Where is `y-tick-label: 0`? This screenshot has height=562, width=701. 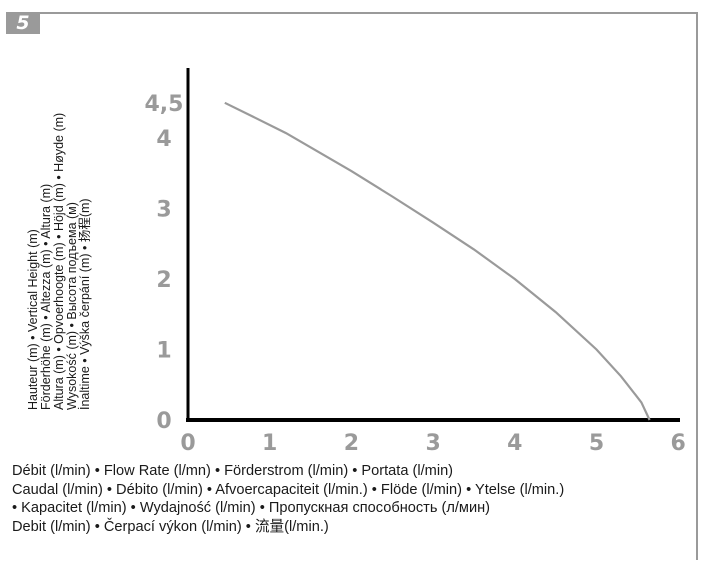
y-tick-label: 0 is located at coordinates (163, 421).